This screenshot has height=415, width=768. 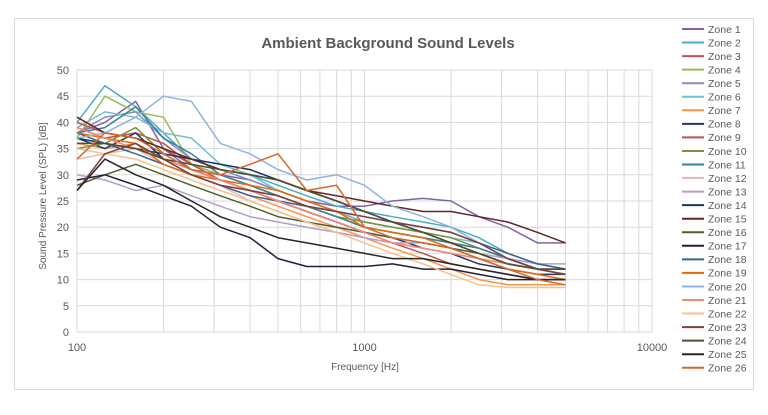 What do you see at coordinates (727, 274) in the screenshot?
I see `legend-label-zone-19: Zone 19` at bounding box center [727, 274].